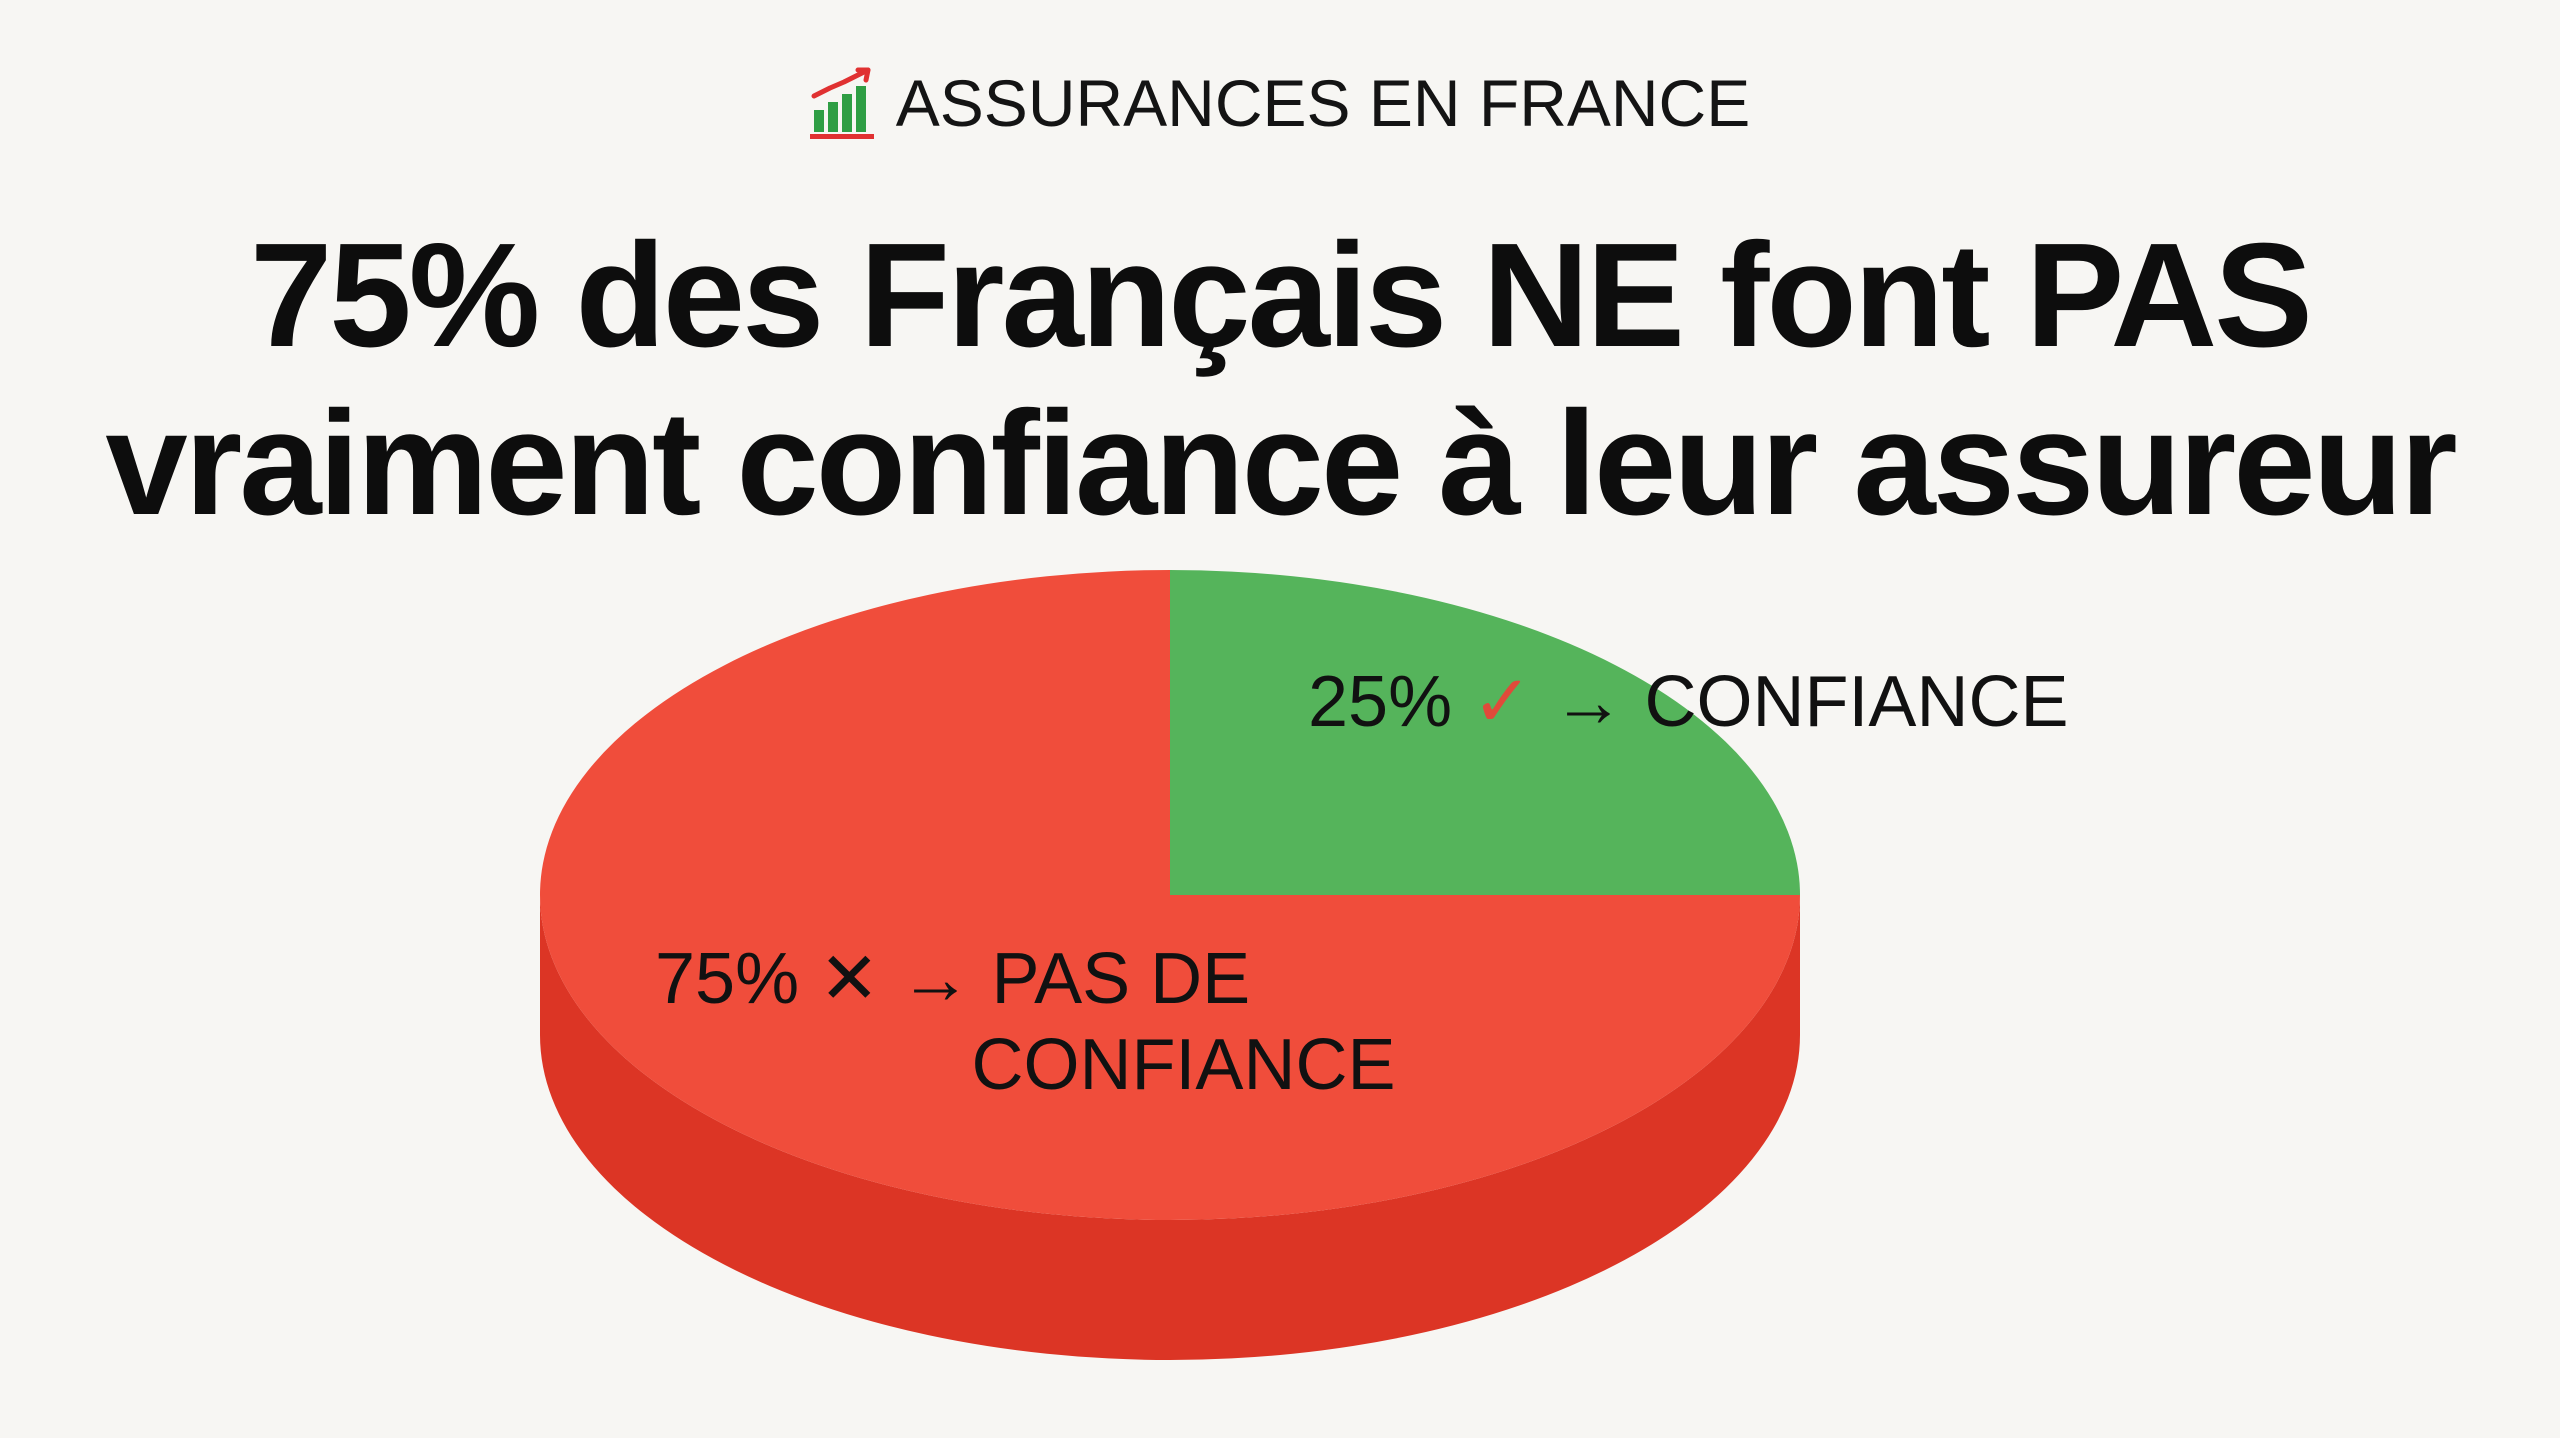  What do you see at coordinates (1281, 295) in the screenshot?
I see `headline-line-1: 75% des Français NE font PAS` at bounding box center [1281, 295].